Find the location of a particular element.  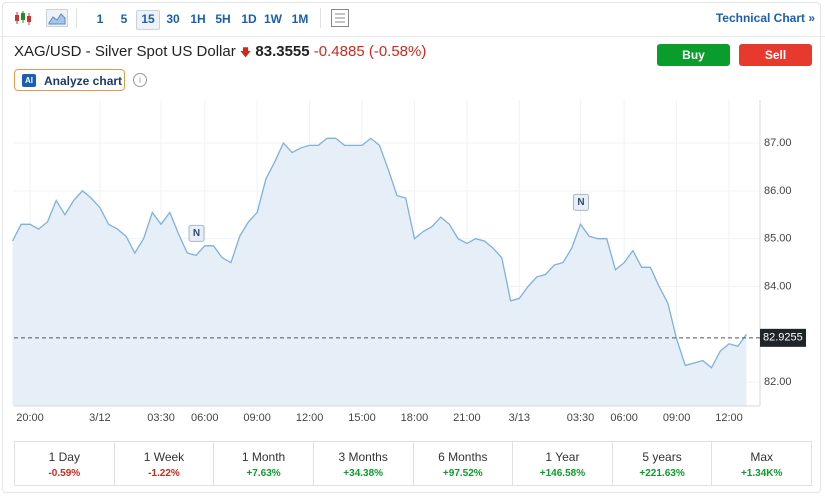

period-label: 1 Week is located at coordinates (164, 457).